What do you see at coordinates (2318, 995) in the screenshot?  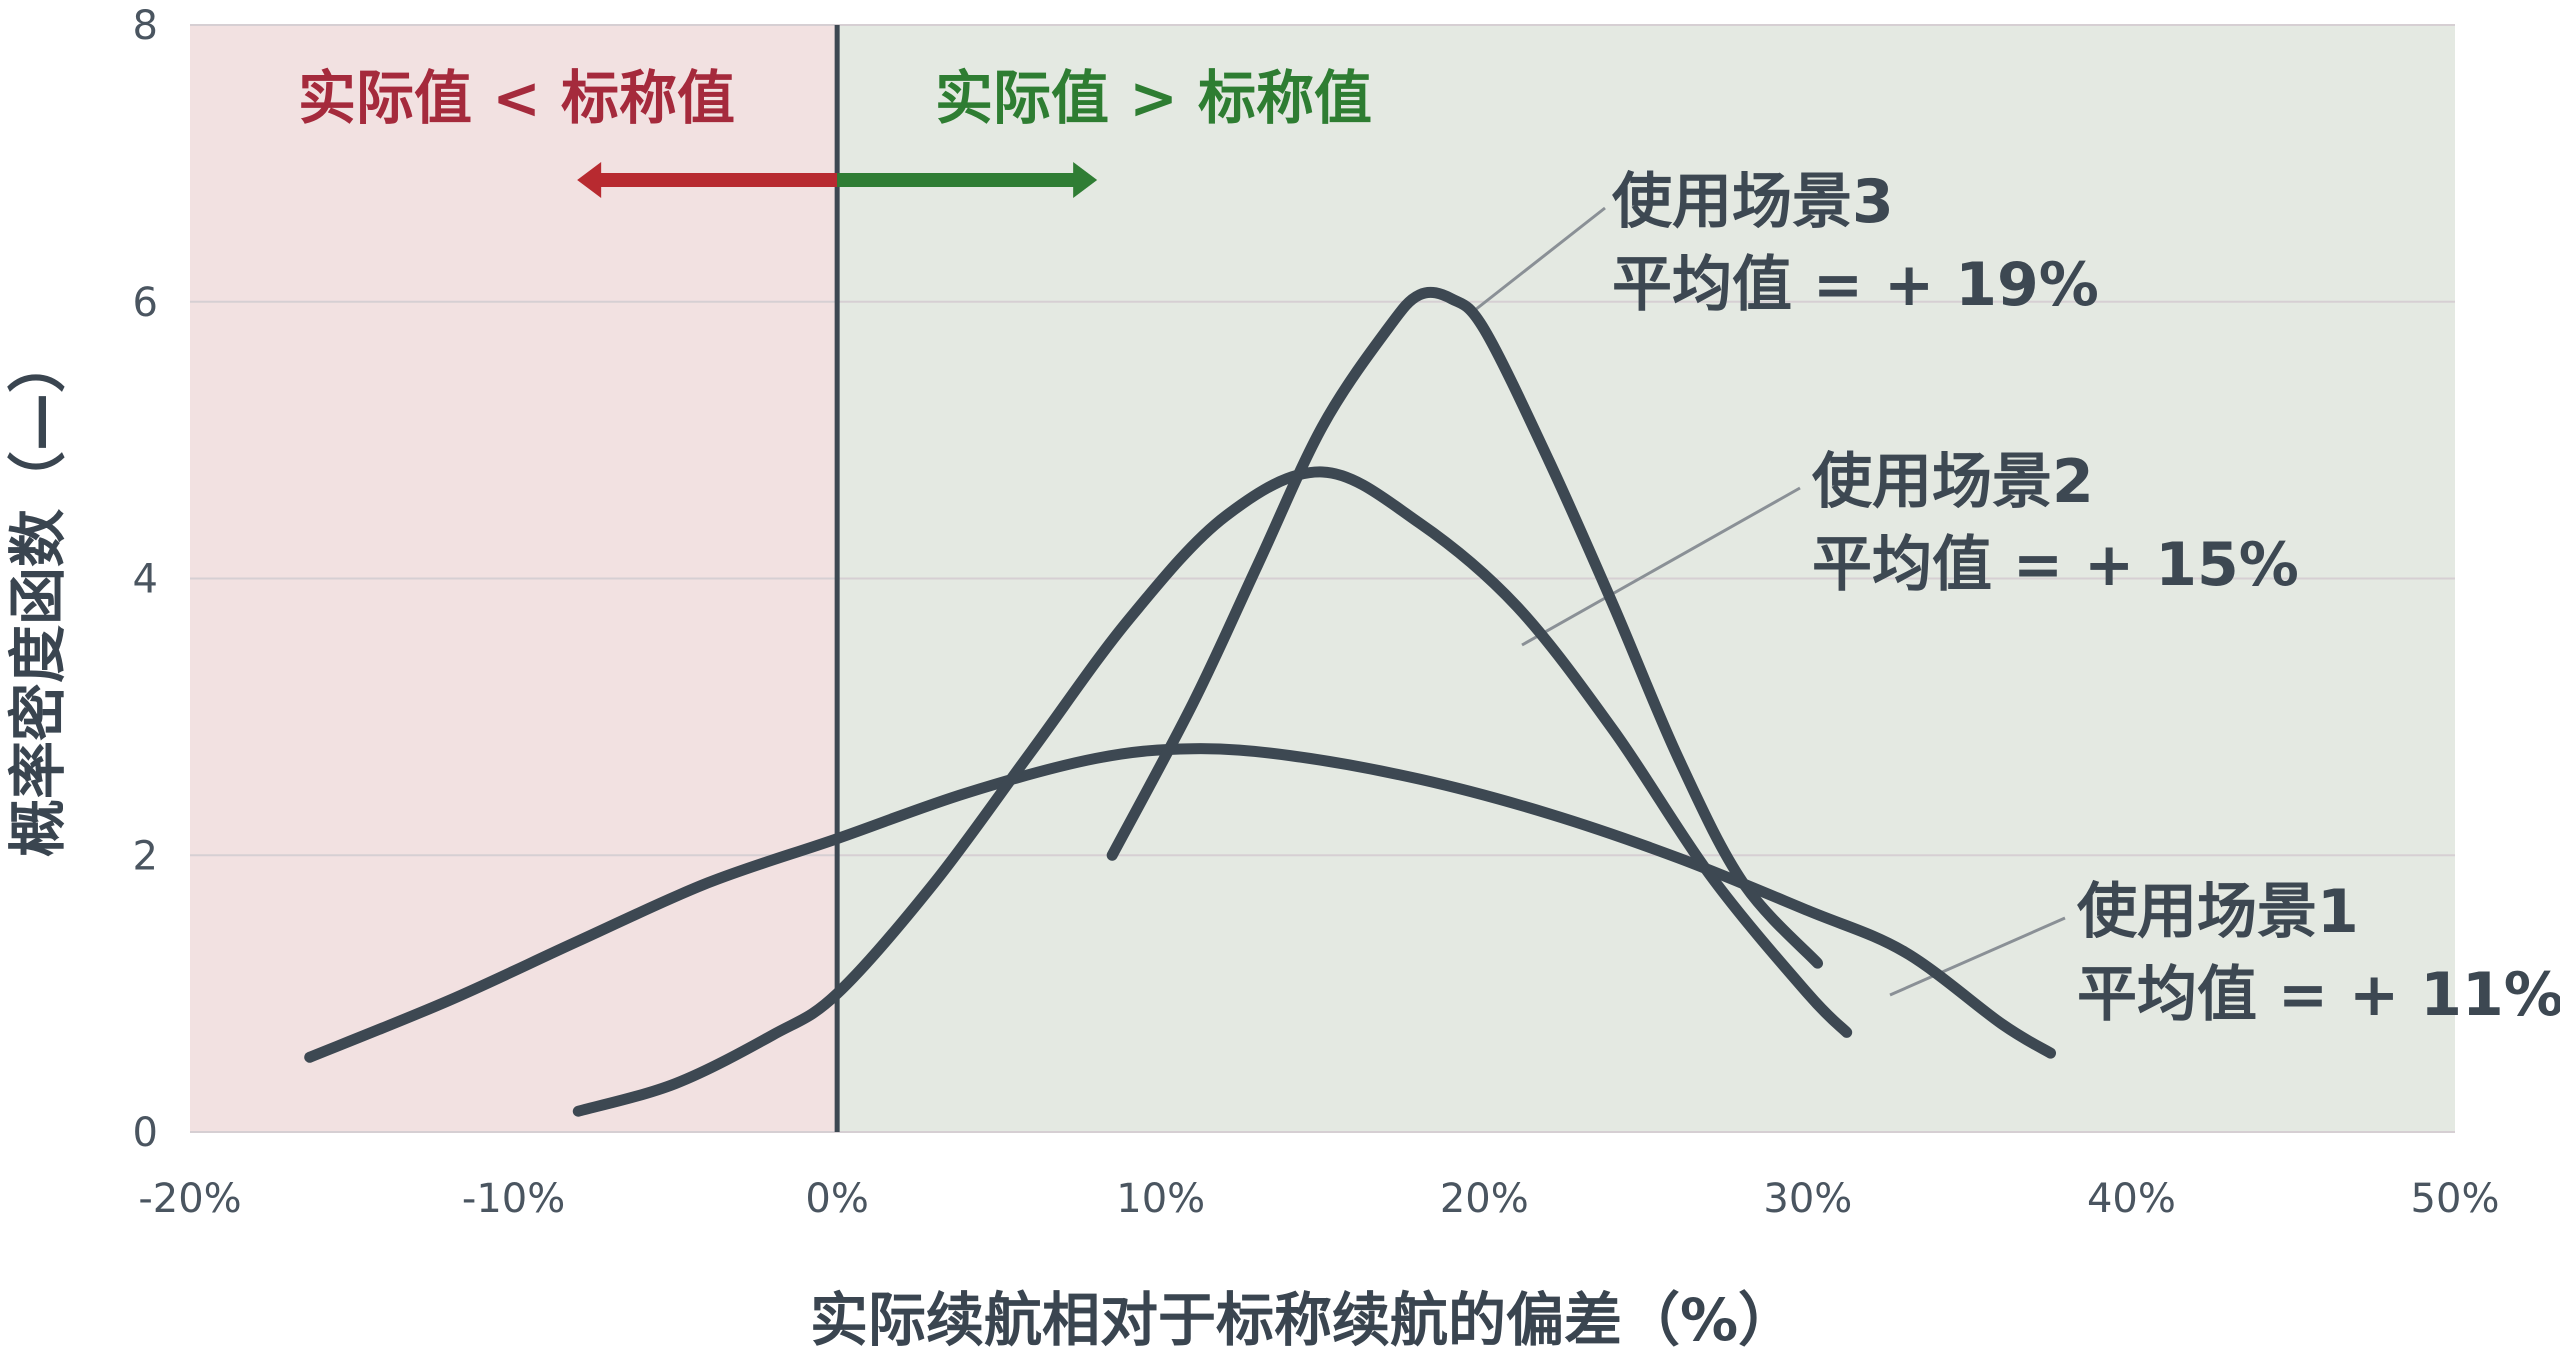 I see `annotation-mean: 平均值 = + 11%` at bounding box center [2318, 995].